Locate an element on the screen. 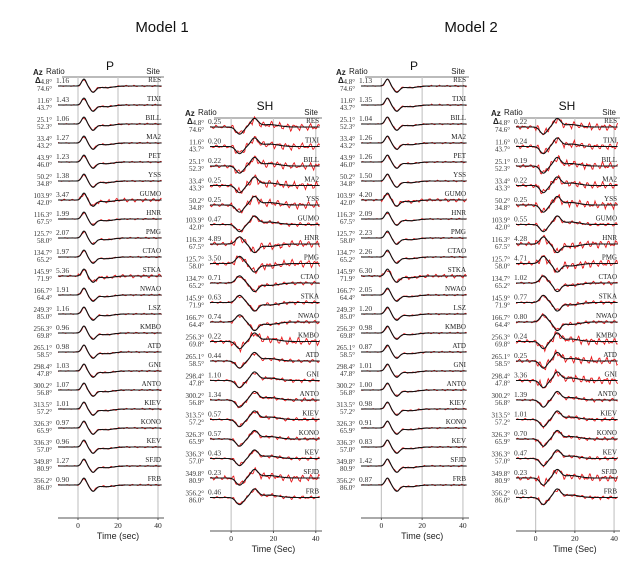  distance-label: 58.5° is located at coordinates (44, 355).